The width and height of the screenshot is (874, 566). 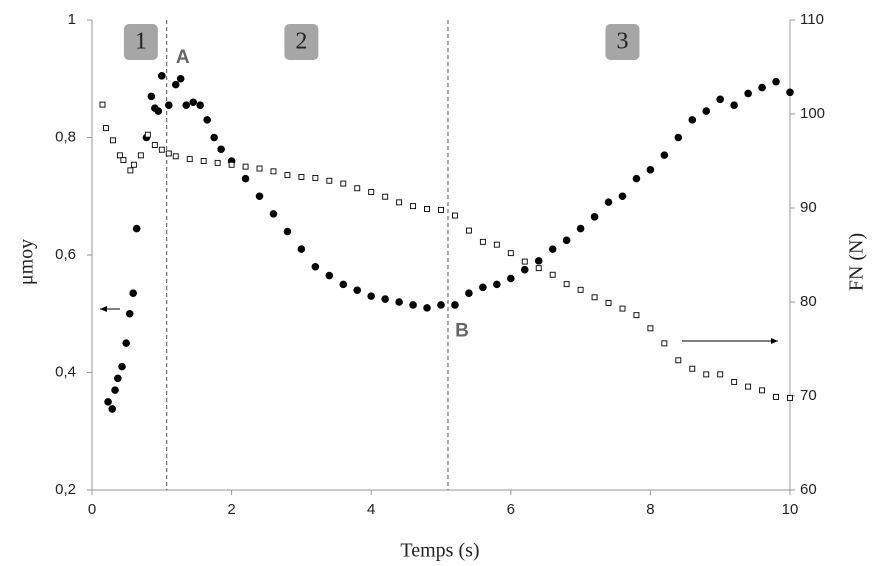 I want to click on y-tick-label: 1, so click(x=72, y=19).